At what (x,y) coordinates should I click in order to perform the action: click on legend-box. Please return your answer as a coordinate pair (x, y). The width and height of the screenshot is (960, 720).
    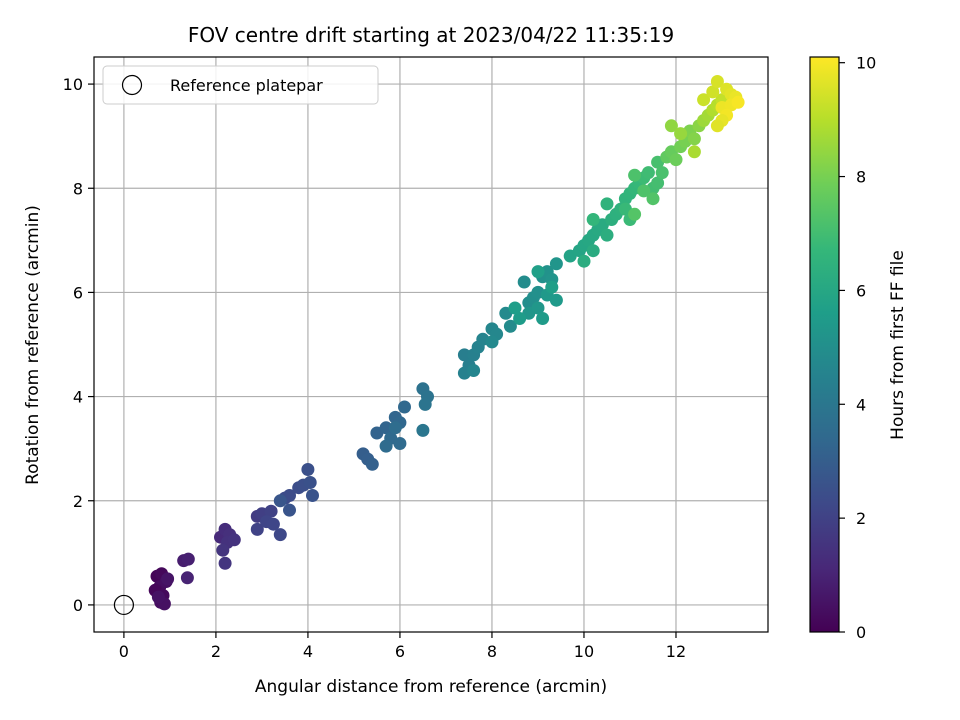
    Looking at the image, I should click on (240, 85).